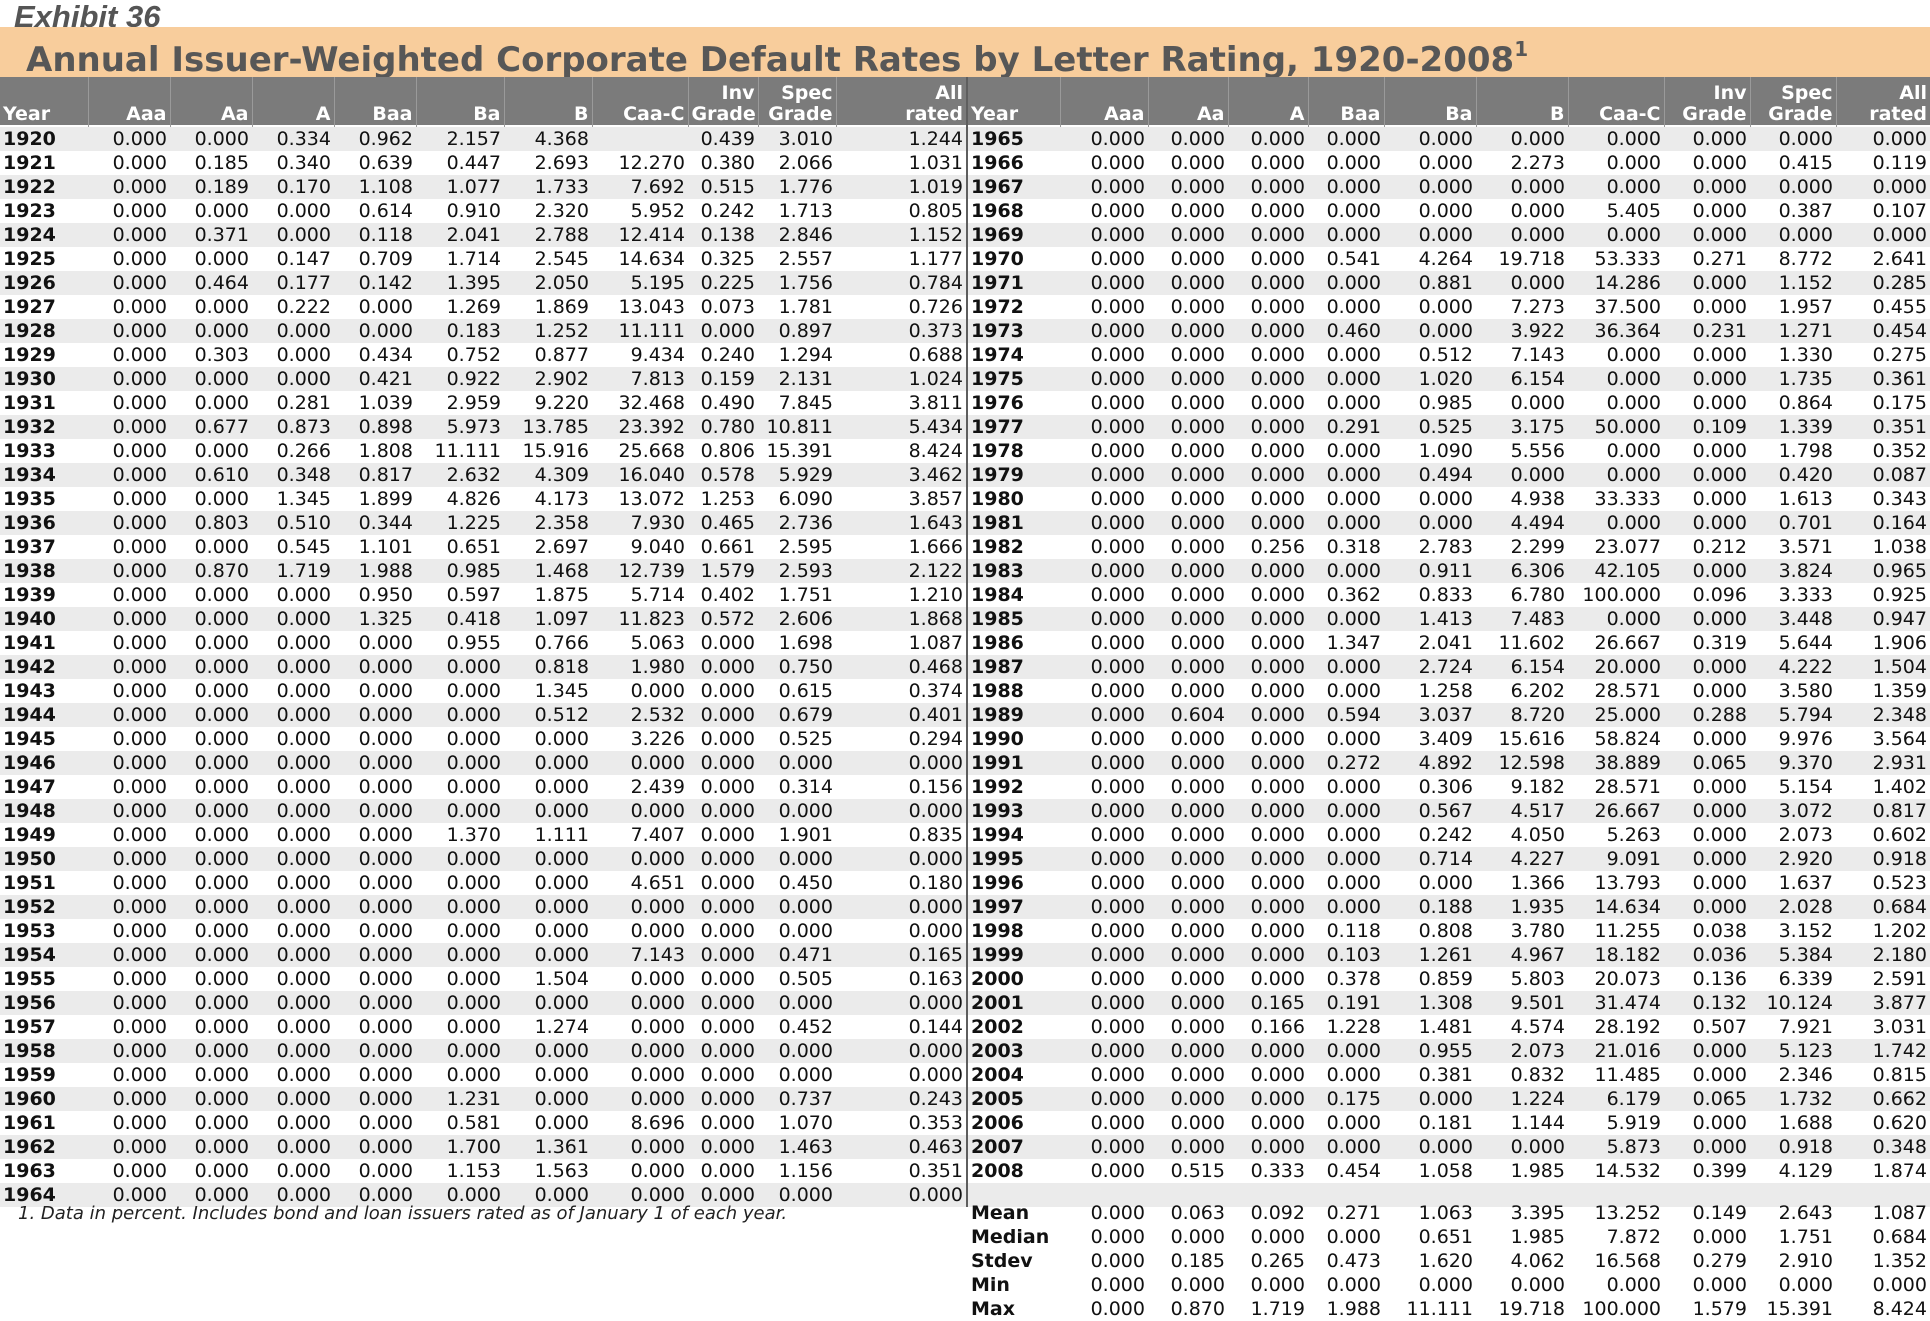  What do you see at coordinates (1014, 379) in the screenshot?
I see `row-label: 1975` at bounding box center [1014, 379].